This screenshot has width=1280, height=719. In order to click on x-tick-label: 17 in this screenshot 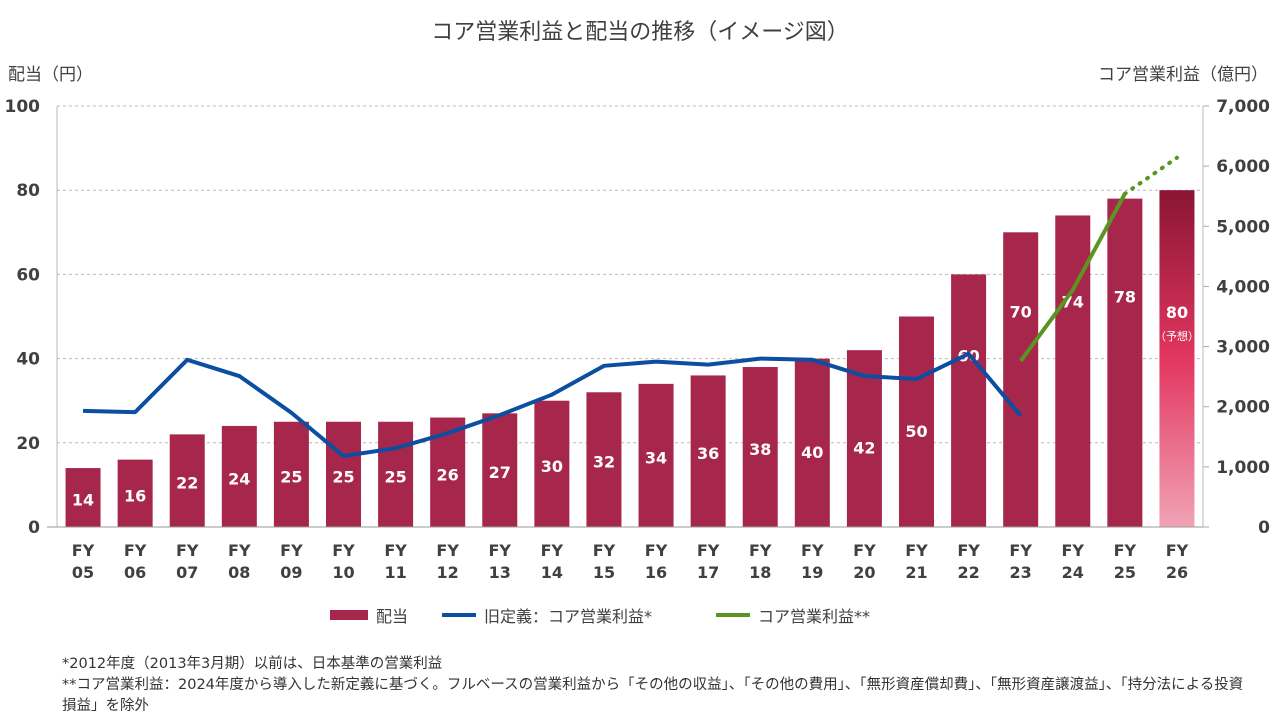, I will do `click(708, 572)`.